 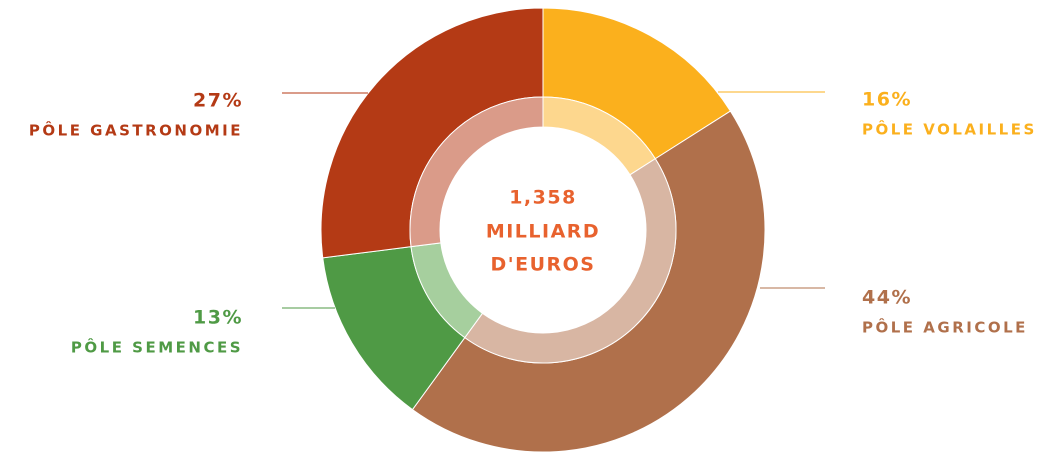 What do you see at coordinates (157, 347) in the screenshot?
I see `category-label: PÔLE SEMENCES` at bounding box center [157, 347].